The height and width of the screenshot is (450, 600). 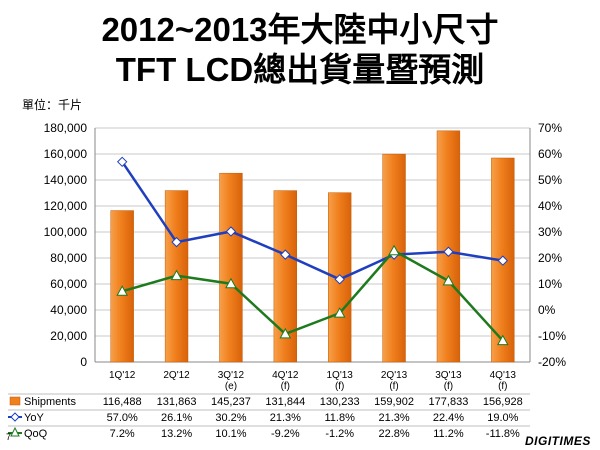 I want to click on left-axis-tick-label: 160,000, so click(x=66, y=154).